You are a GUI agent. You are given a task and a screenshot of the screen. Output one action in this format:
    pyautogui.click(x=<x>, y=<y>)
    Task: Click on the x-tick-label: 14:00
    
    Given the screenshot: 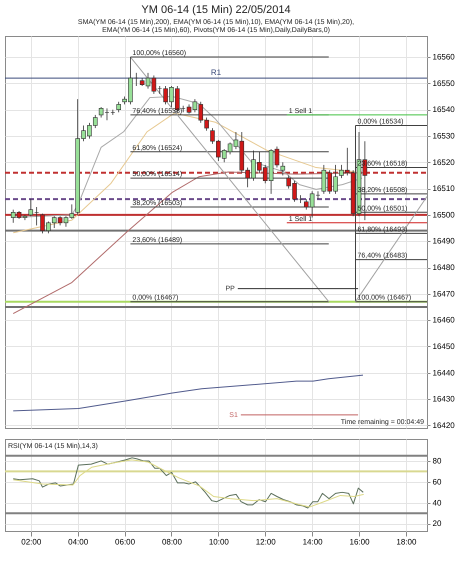 What is the action you would take?
    pyautogui.click(x=313, y=542)
    